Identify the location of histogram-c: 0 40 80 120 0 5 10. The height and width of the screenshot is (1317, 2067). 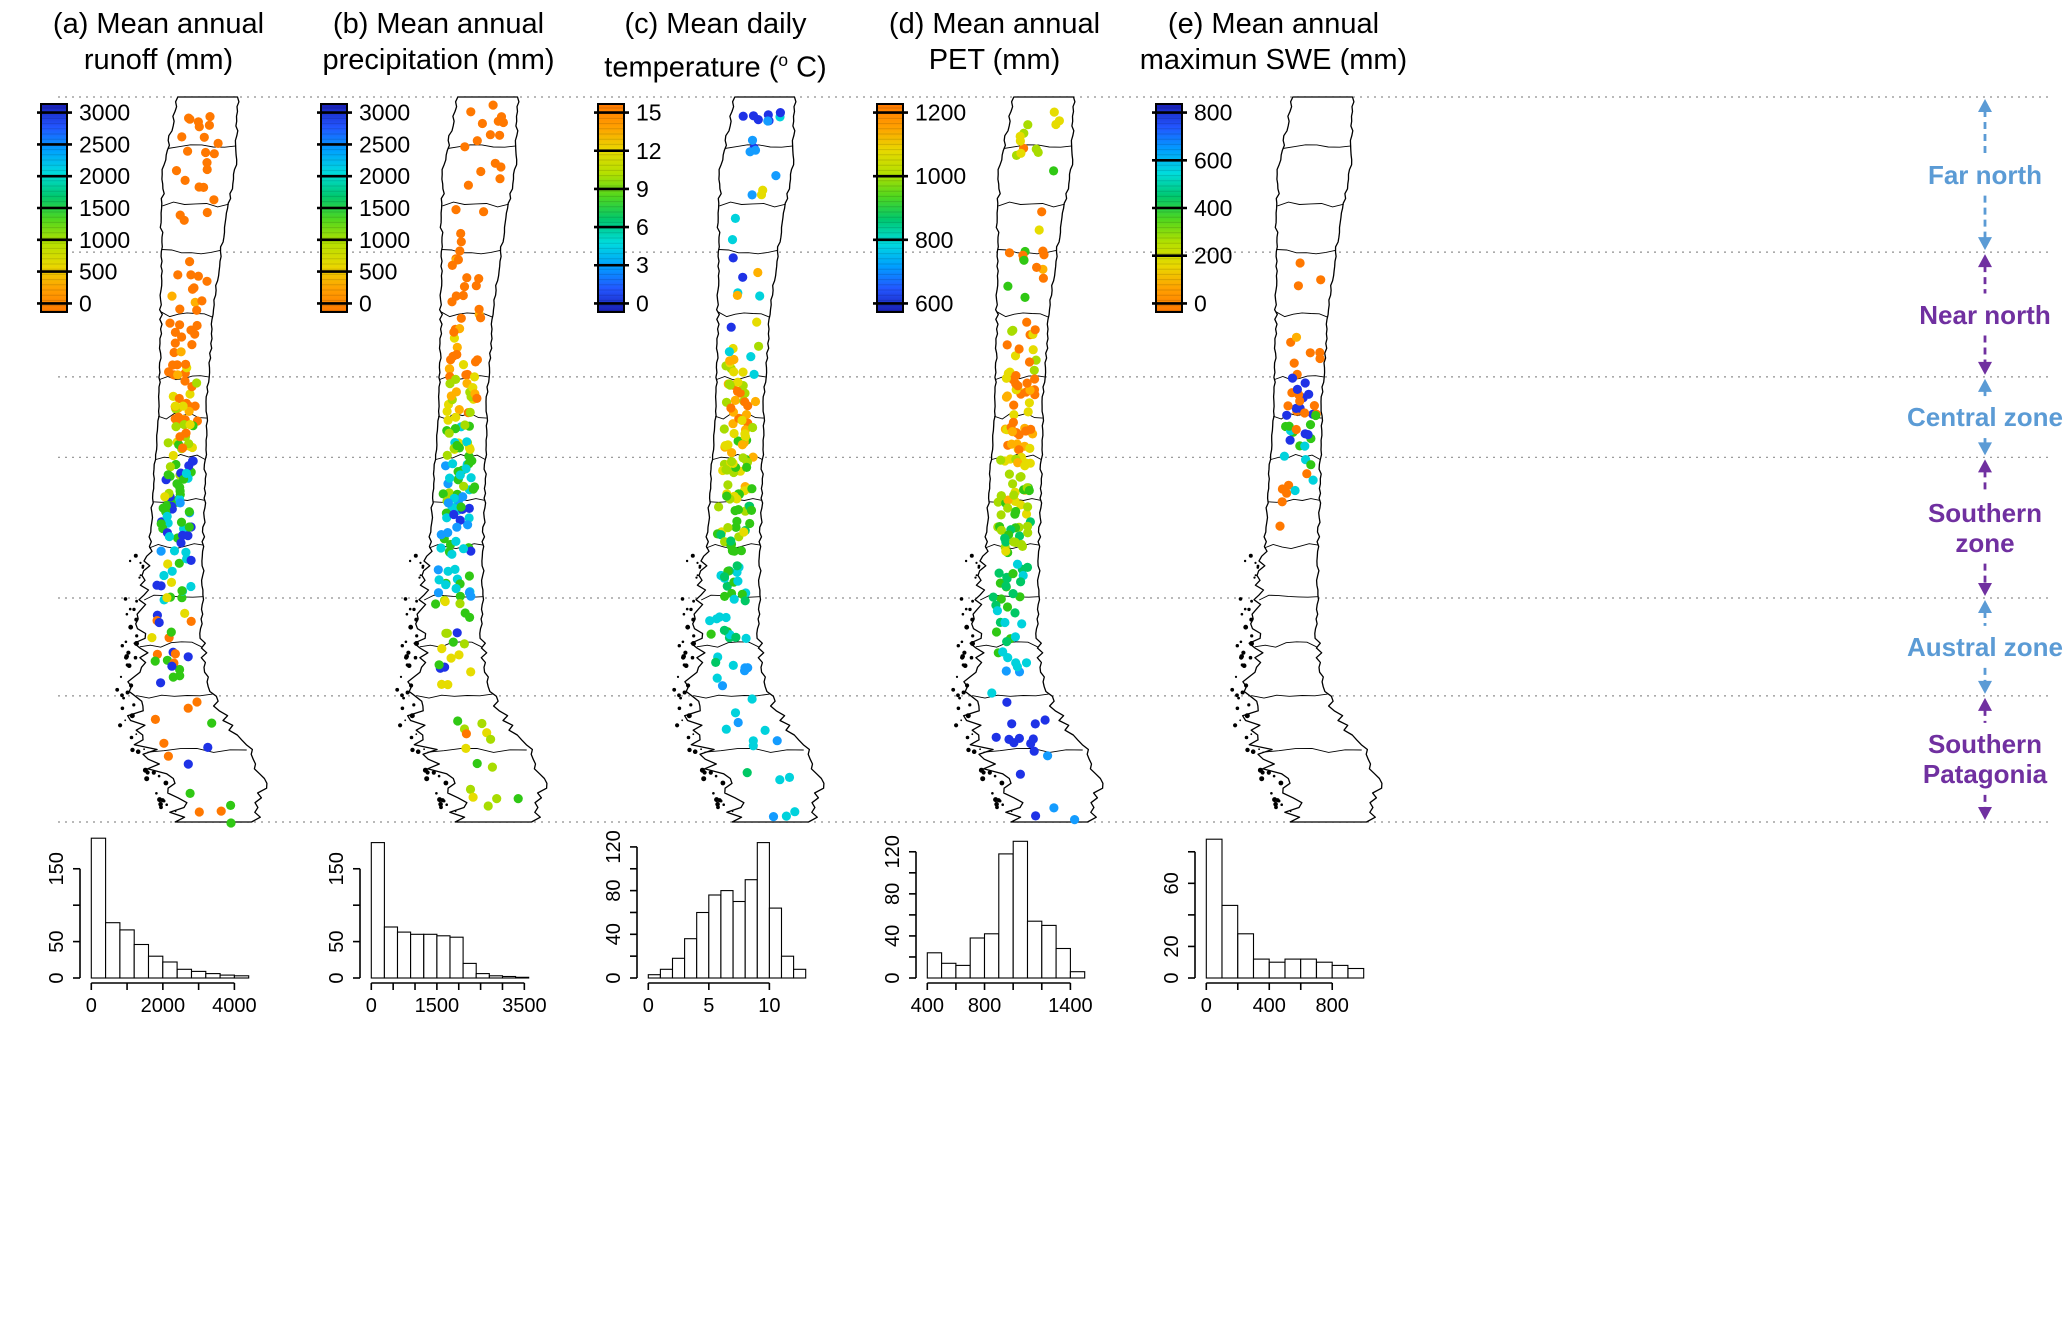
(705, 923).